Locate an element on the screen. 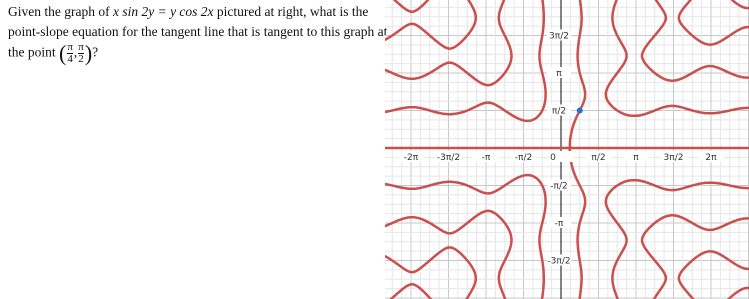 This screenshot has height=299, width=749. x-label: -2π is located at coordinates (411, 158).